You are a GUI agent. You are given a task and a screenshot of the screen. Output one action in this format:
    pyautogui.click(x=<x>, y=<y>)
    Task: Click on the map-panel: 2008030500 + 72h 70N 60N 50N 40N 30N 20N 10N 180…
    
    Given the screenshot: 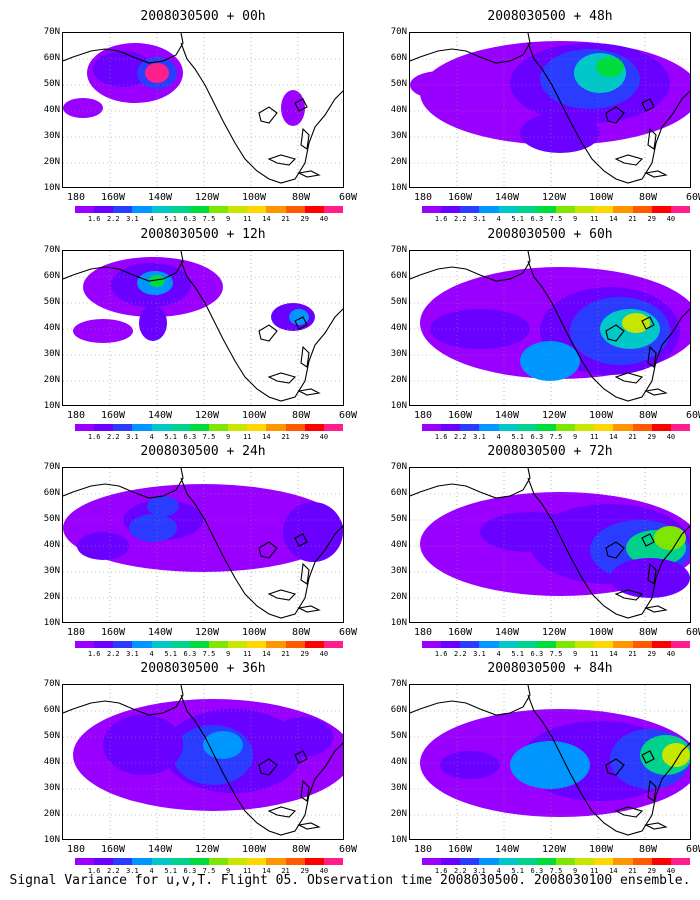 What is the action you would take?
    pyautogui.click(x=537, y=550)
    